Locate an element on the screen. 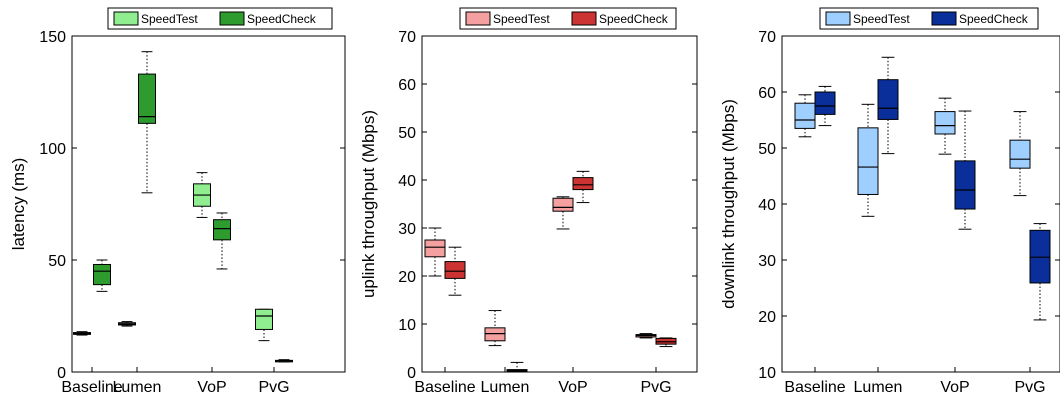 The height and width of the screenshot is (405, 1060). y-axis-label: latency (ms) is located at coordinates (18, 204).